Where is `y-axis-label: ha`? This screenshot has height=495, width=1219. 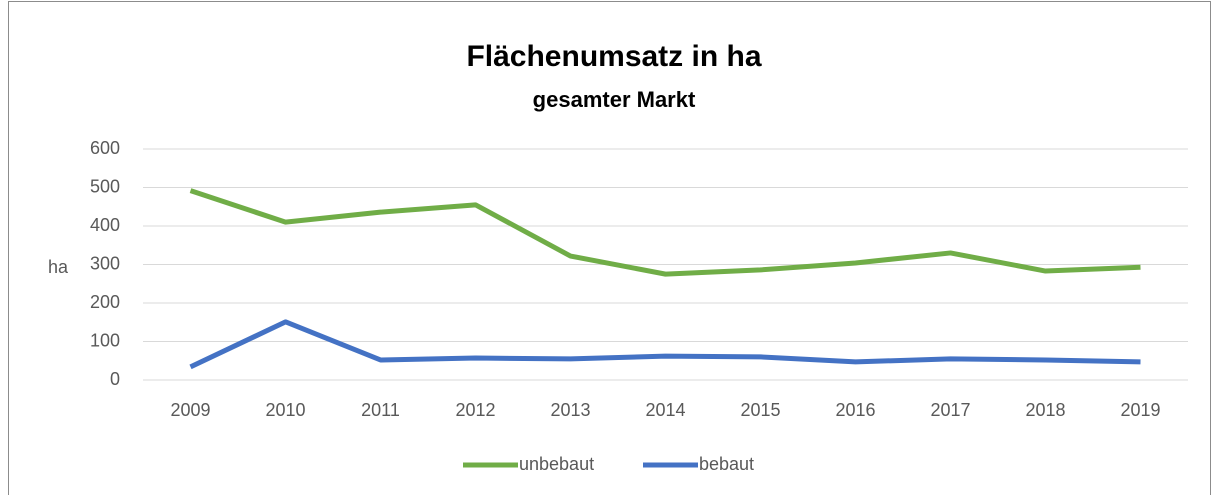
y-axis-label: ha is located at coordinates (58, 267).